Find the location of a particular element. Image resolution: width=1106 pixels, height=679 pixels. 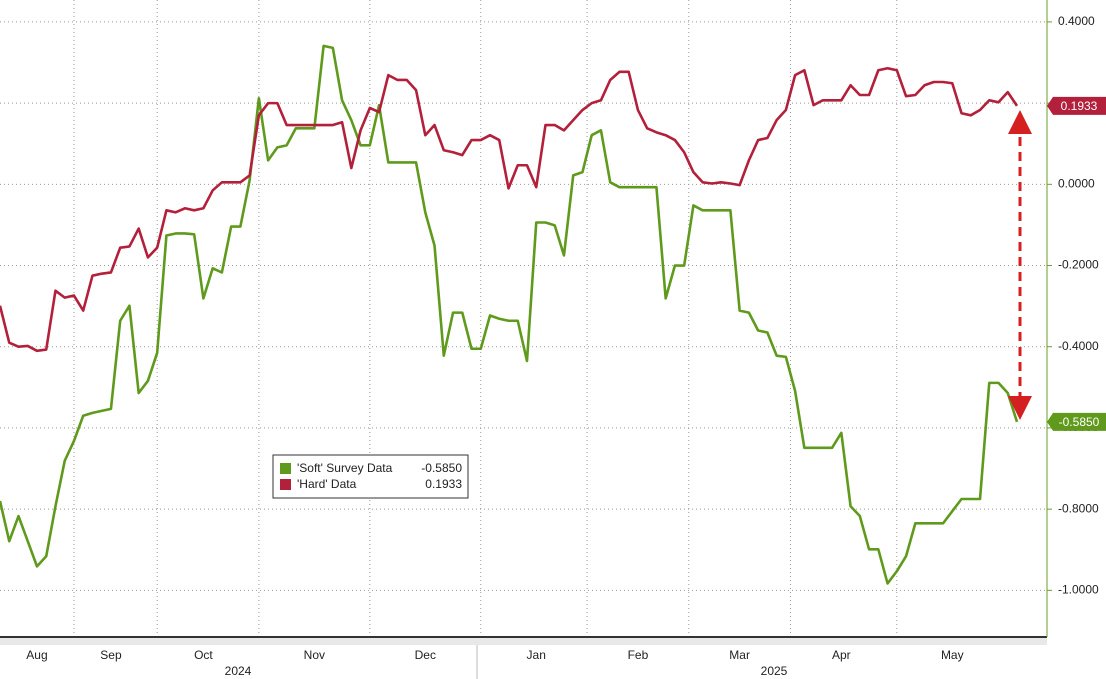

value-tag-label: -0.5850 is located at coordinates (1079, 422).